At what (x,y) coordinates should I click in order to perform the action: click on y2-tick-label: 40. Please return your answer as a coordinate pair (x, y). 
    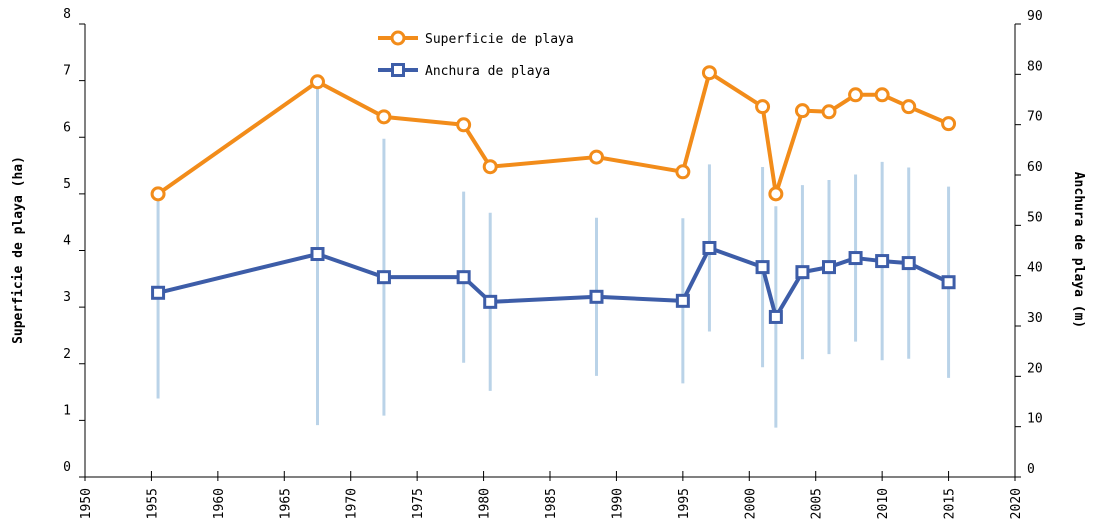
    Looking at the image, I should click on (1035, 268).